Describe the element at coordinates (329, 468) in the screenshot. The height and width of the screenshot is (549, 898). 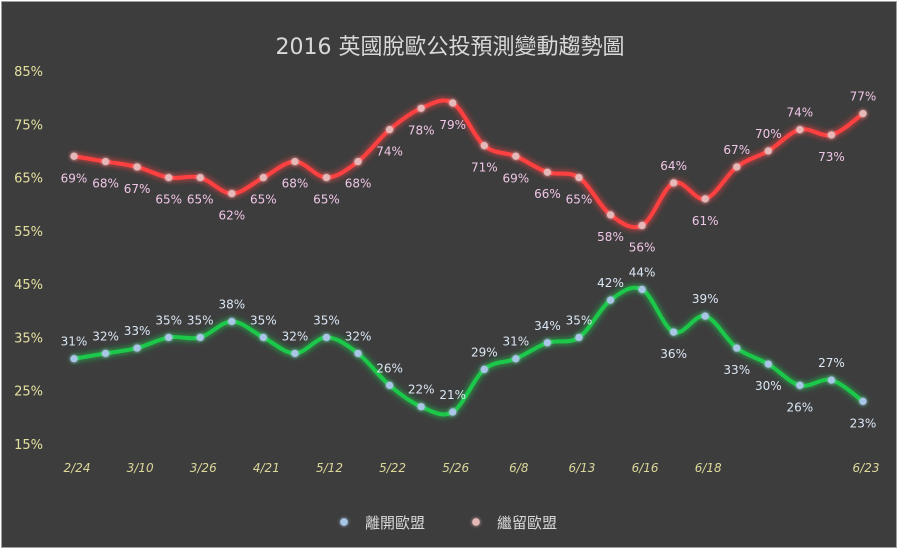
I see `x-tick-label: 5/12` at that location.